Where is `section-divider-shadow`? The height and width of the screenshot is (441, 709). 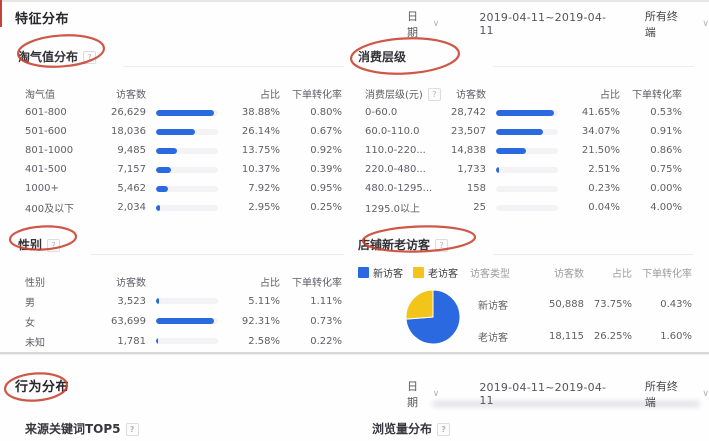 section-divider-shadow is located at coordinates (354, 354).